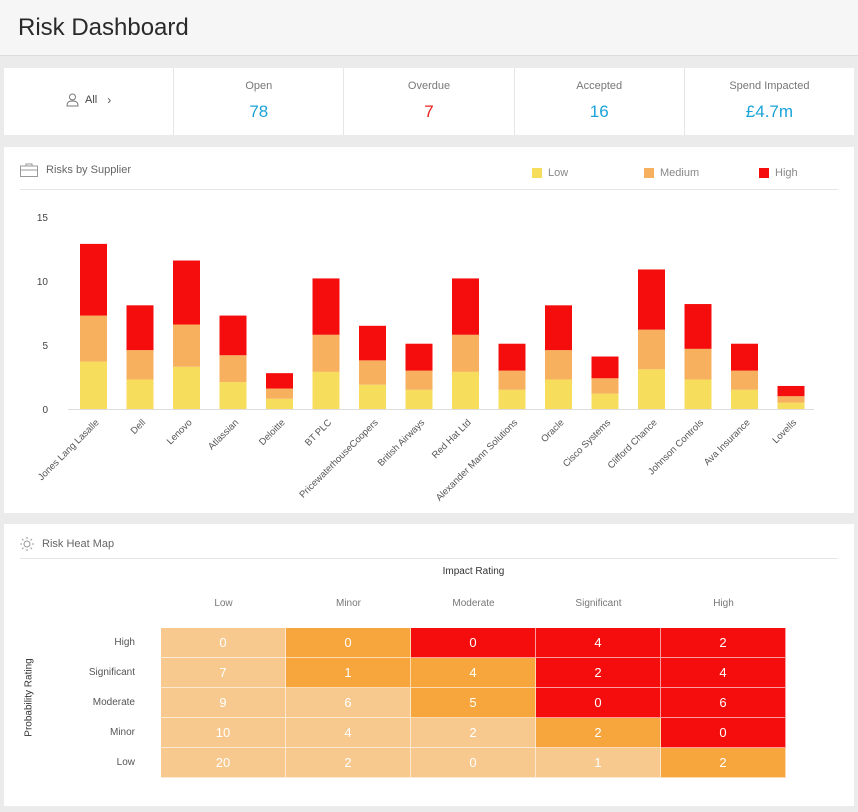 The image size is (858, 812). What do you see at coordinates (223, 673) in the screenshot?
I see `heatmap-cell: 7` at bounding box center [223, 673].